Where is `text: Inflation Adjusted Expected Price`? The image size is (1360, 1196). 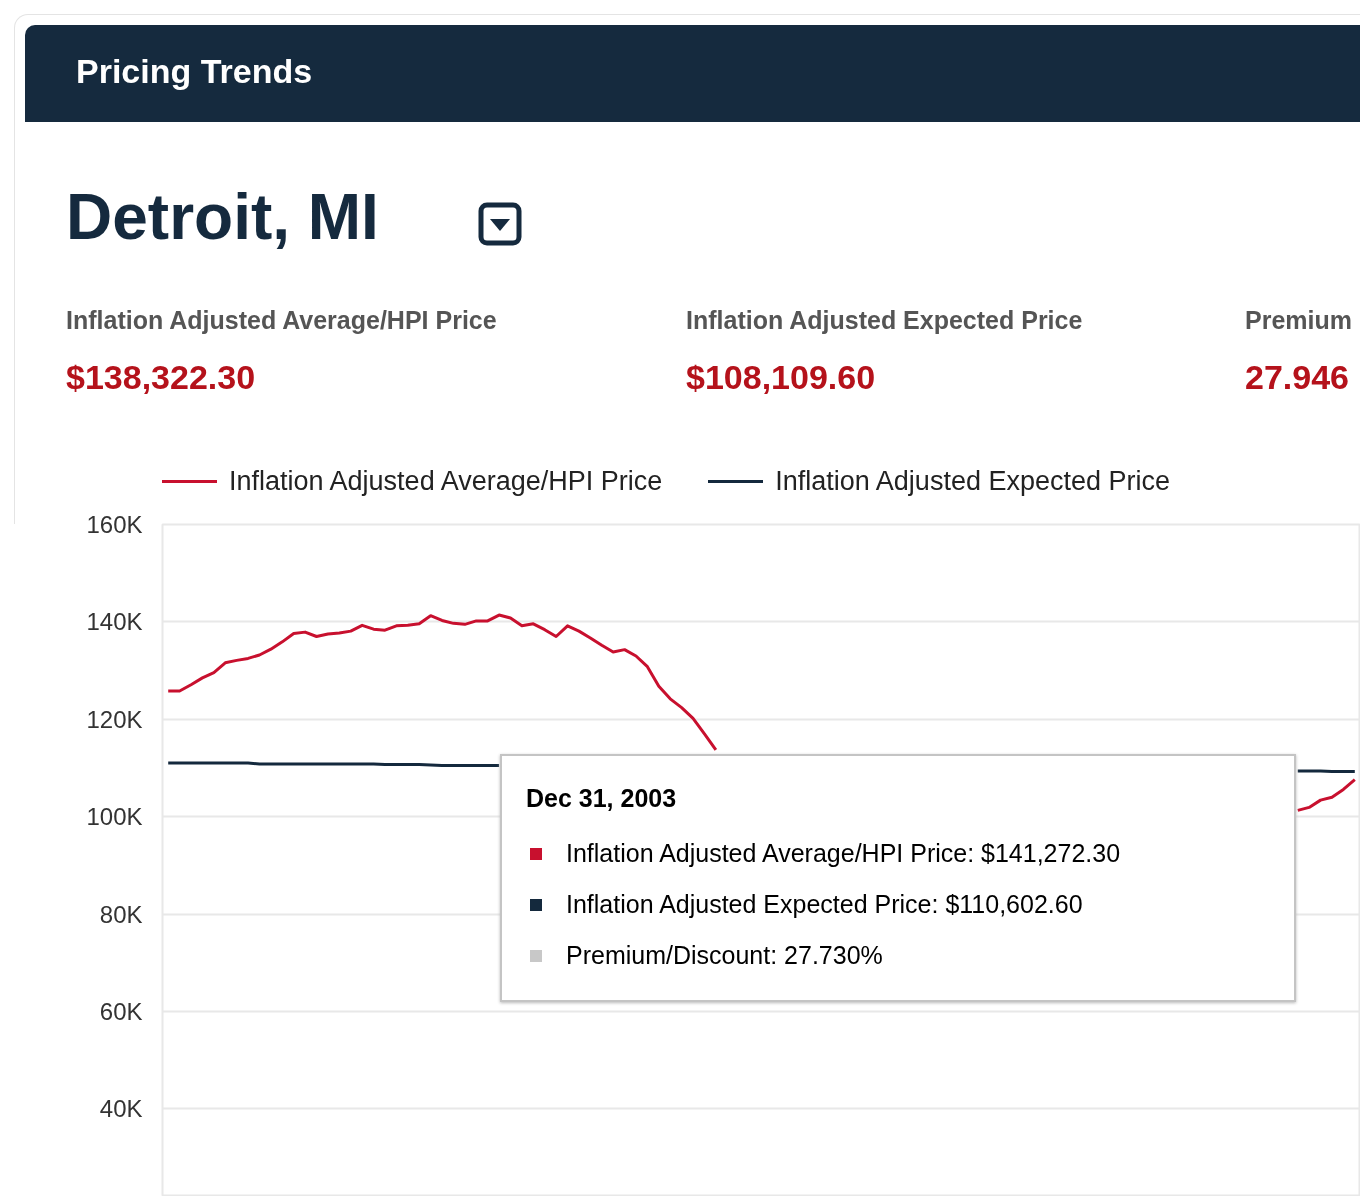
text: Inflation Adjusted Expected Price is located at coordinates (884, 320).